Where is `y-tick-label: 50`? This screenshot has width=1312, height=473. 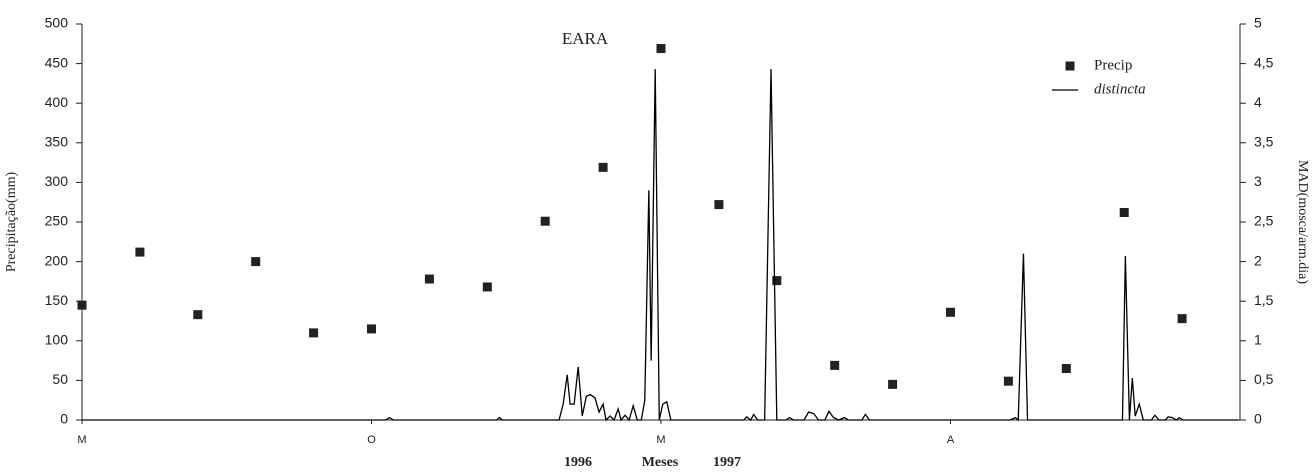 y-tick-label: 50 is located at coordinates (60, 379).